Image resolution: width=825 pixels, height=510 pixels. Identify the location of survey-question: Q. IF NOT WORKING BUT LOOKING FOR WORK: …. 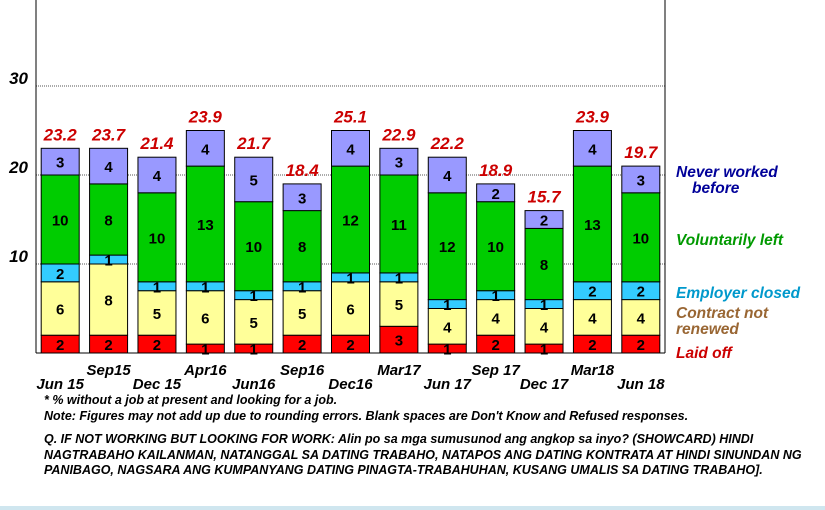
(423, 454).